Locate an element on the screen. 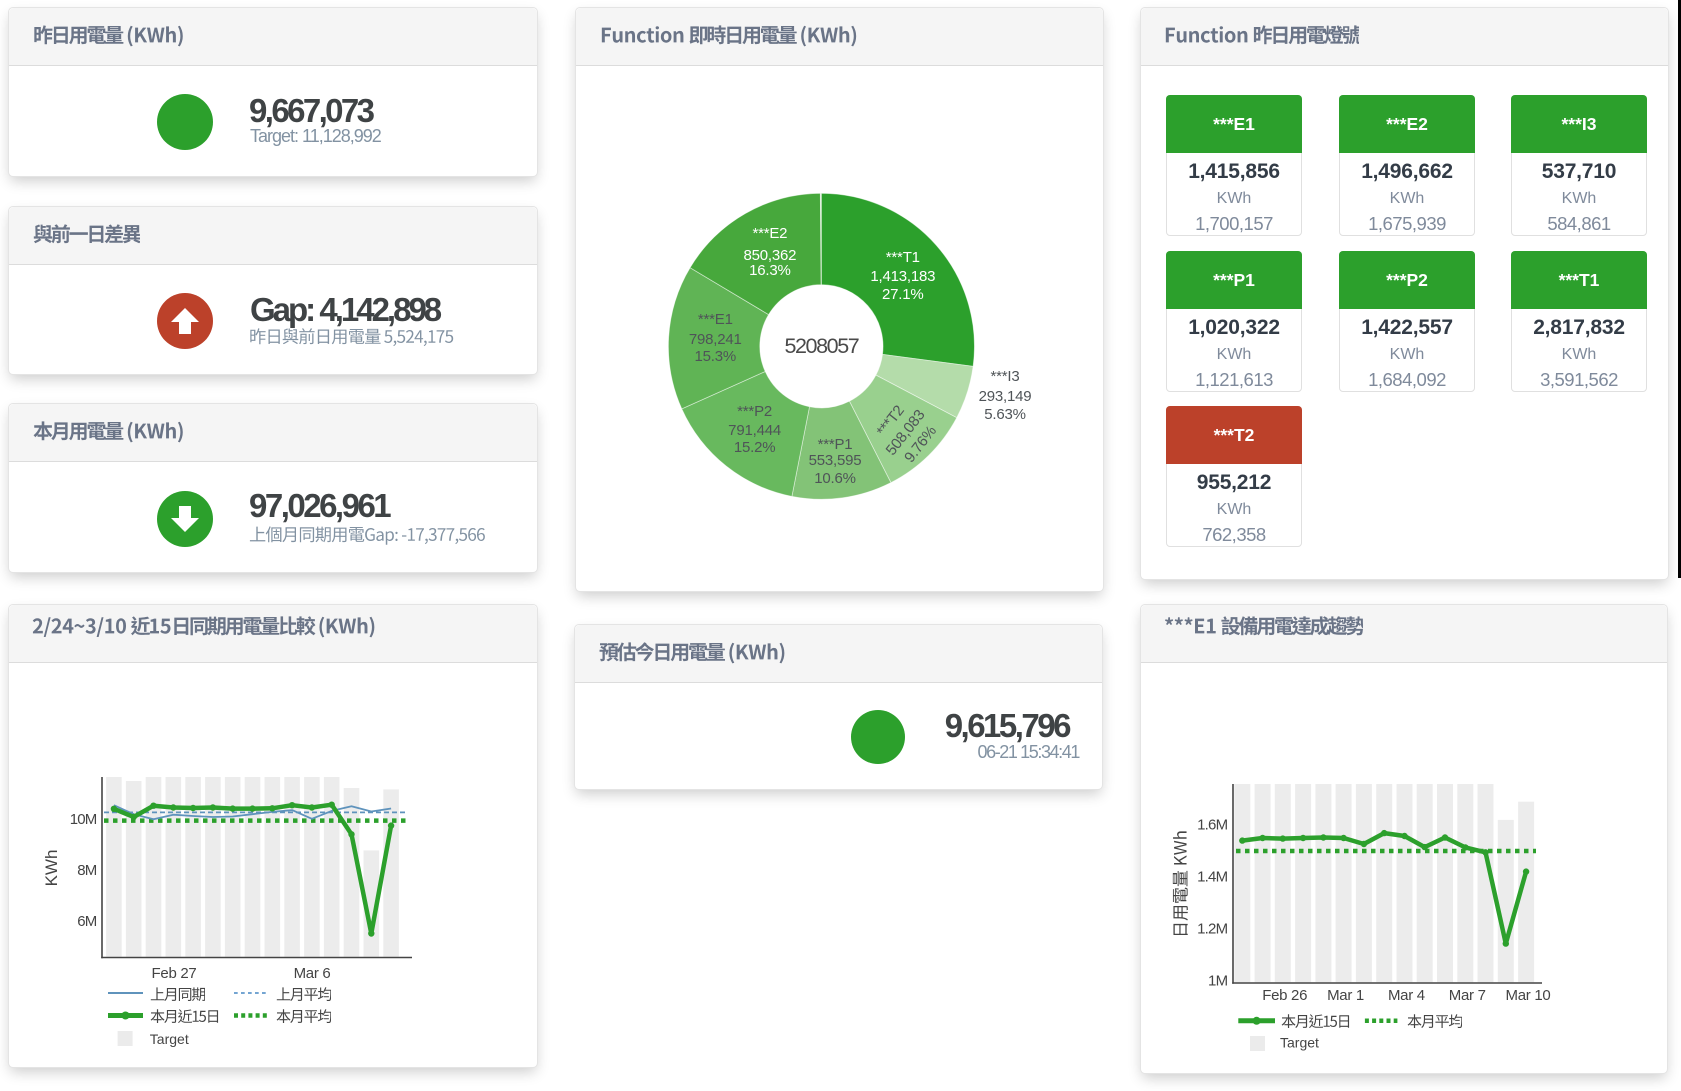  svg-text: 1.2M is located at coordinates (1212, 929).